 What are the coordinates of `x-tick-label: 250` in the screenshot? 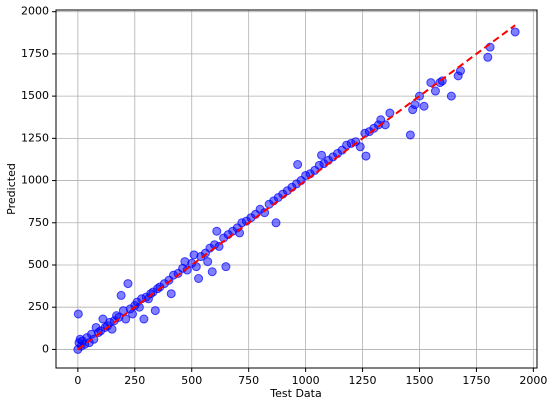 It's located at (134, 380).